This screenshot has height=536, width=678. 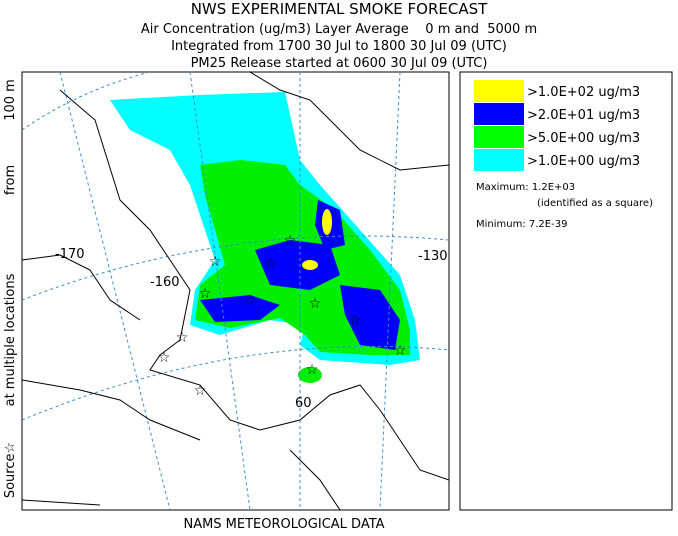 What do you see at coordinates (10, 339) in the screenshot?
I see `side-part: at multiple locations` at bounding box center [10, 339].